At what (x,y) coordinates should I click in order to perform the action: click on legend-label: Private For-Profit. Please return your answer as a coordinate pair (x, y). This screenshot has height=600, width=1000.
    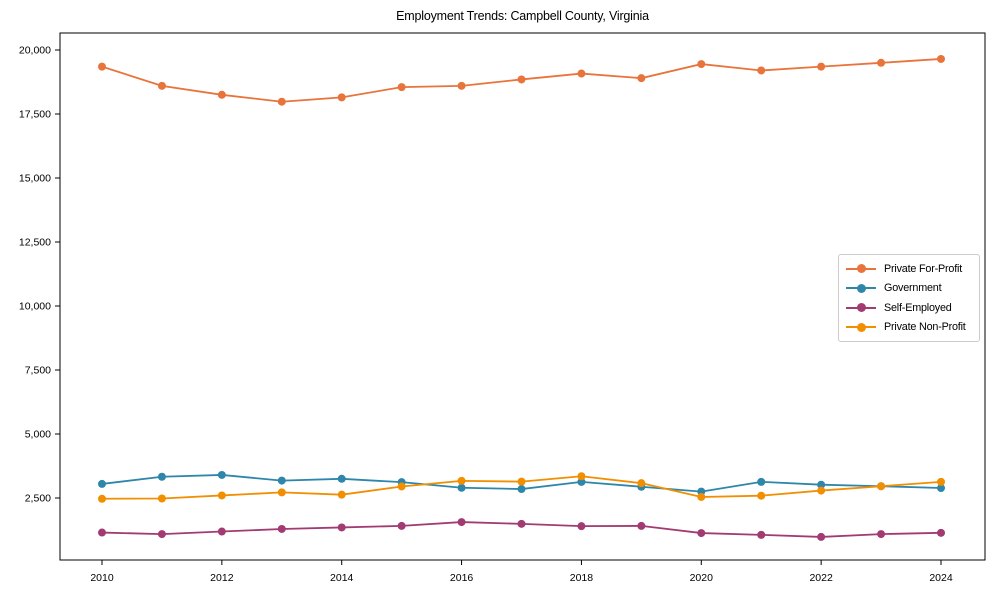
    Looking at the image, I should click on (923, 268).